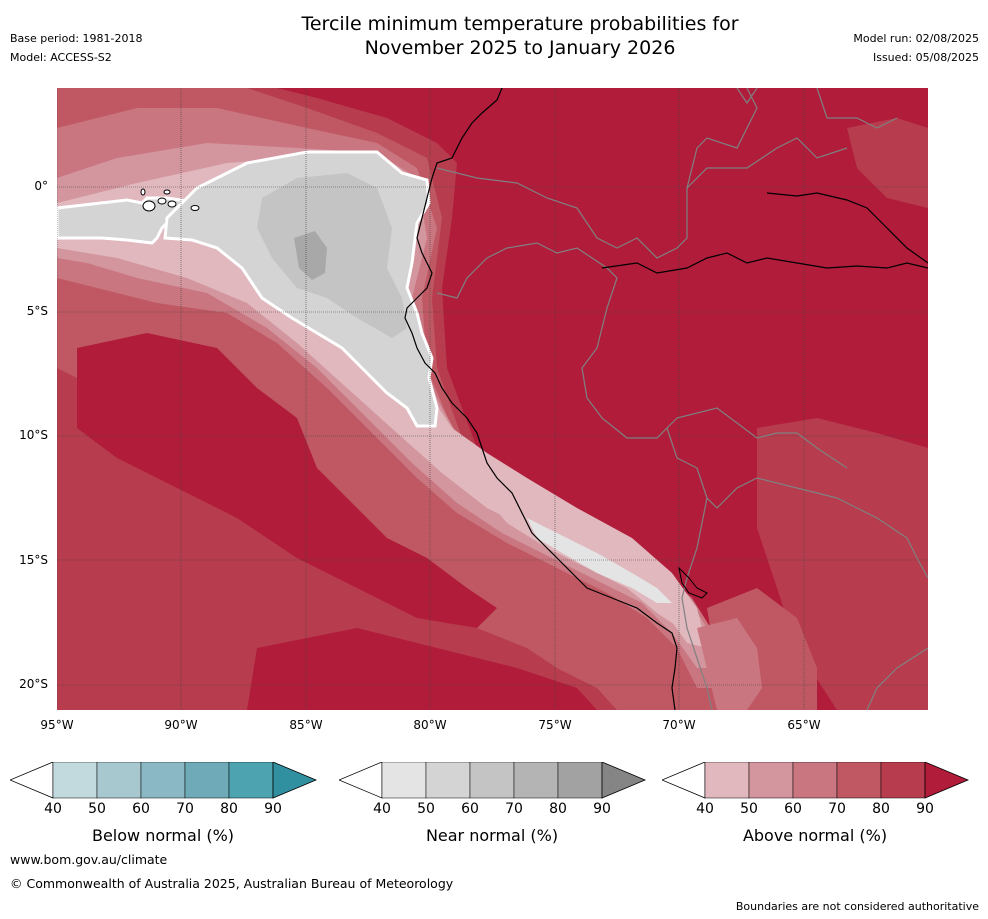 This screenshot has height=919, width=988. I want to click on lat-label-20s: 20°S, so click(33, 684).